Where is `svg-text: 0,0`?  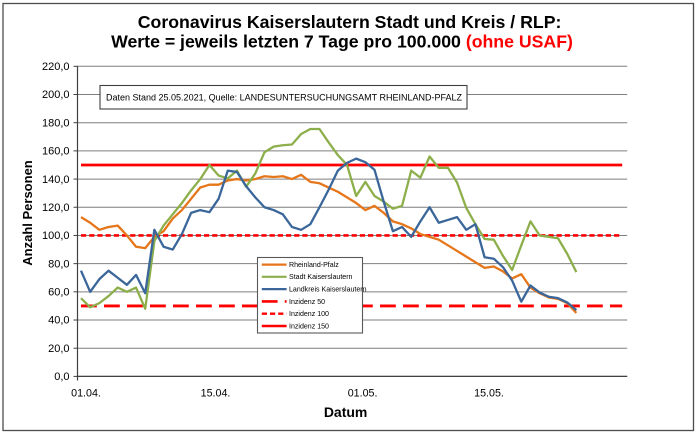 svg-text: 0,0 is located at coordinates (61, 377).